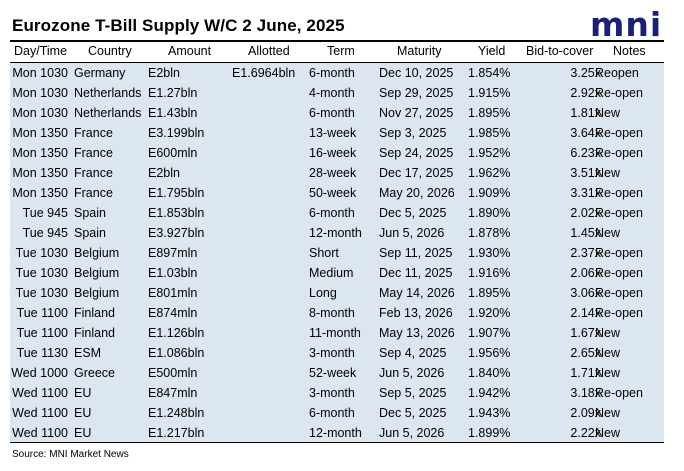  I want to click on cell-bid-to-cover: 2.65x, so click(585, 353).